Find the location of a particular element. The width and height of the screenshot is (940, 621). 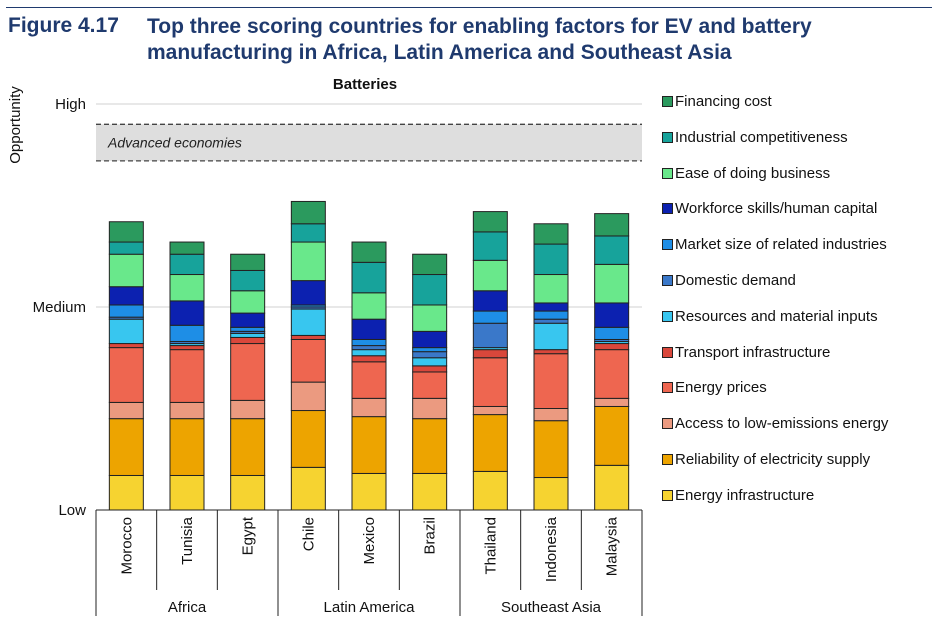

bar-brazil-market-size-of-related-industries is located at coordinates (430, 350).